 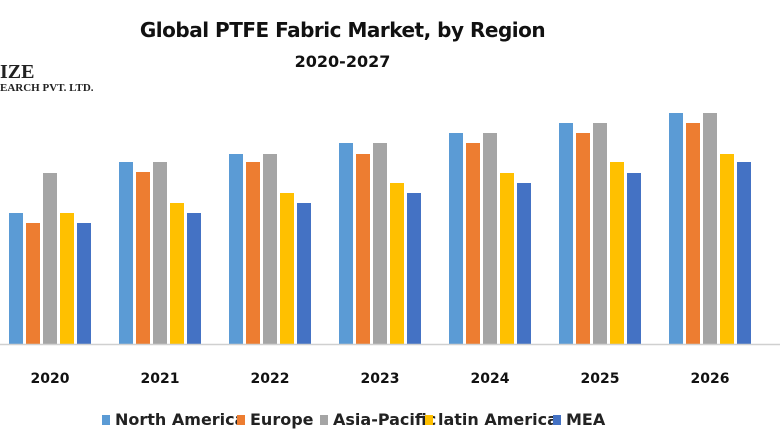 What do you see at coordinates (194, 278) in the screenshot?
I see `bar-mea-2021` at bounding box center [194, 278].